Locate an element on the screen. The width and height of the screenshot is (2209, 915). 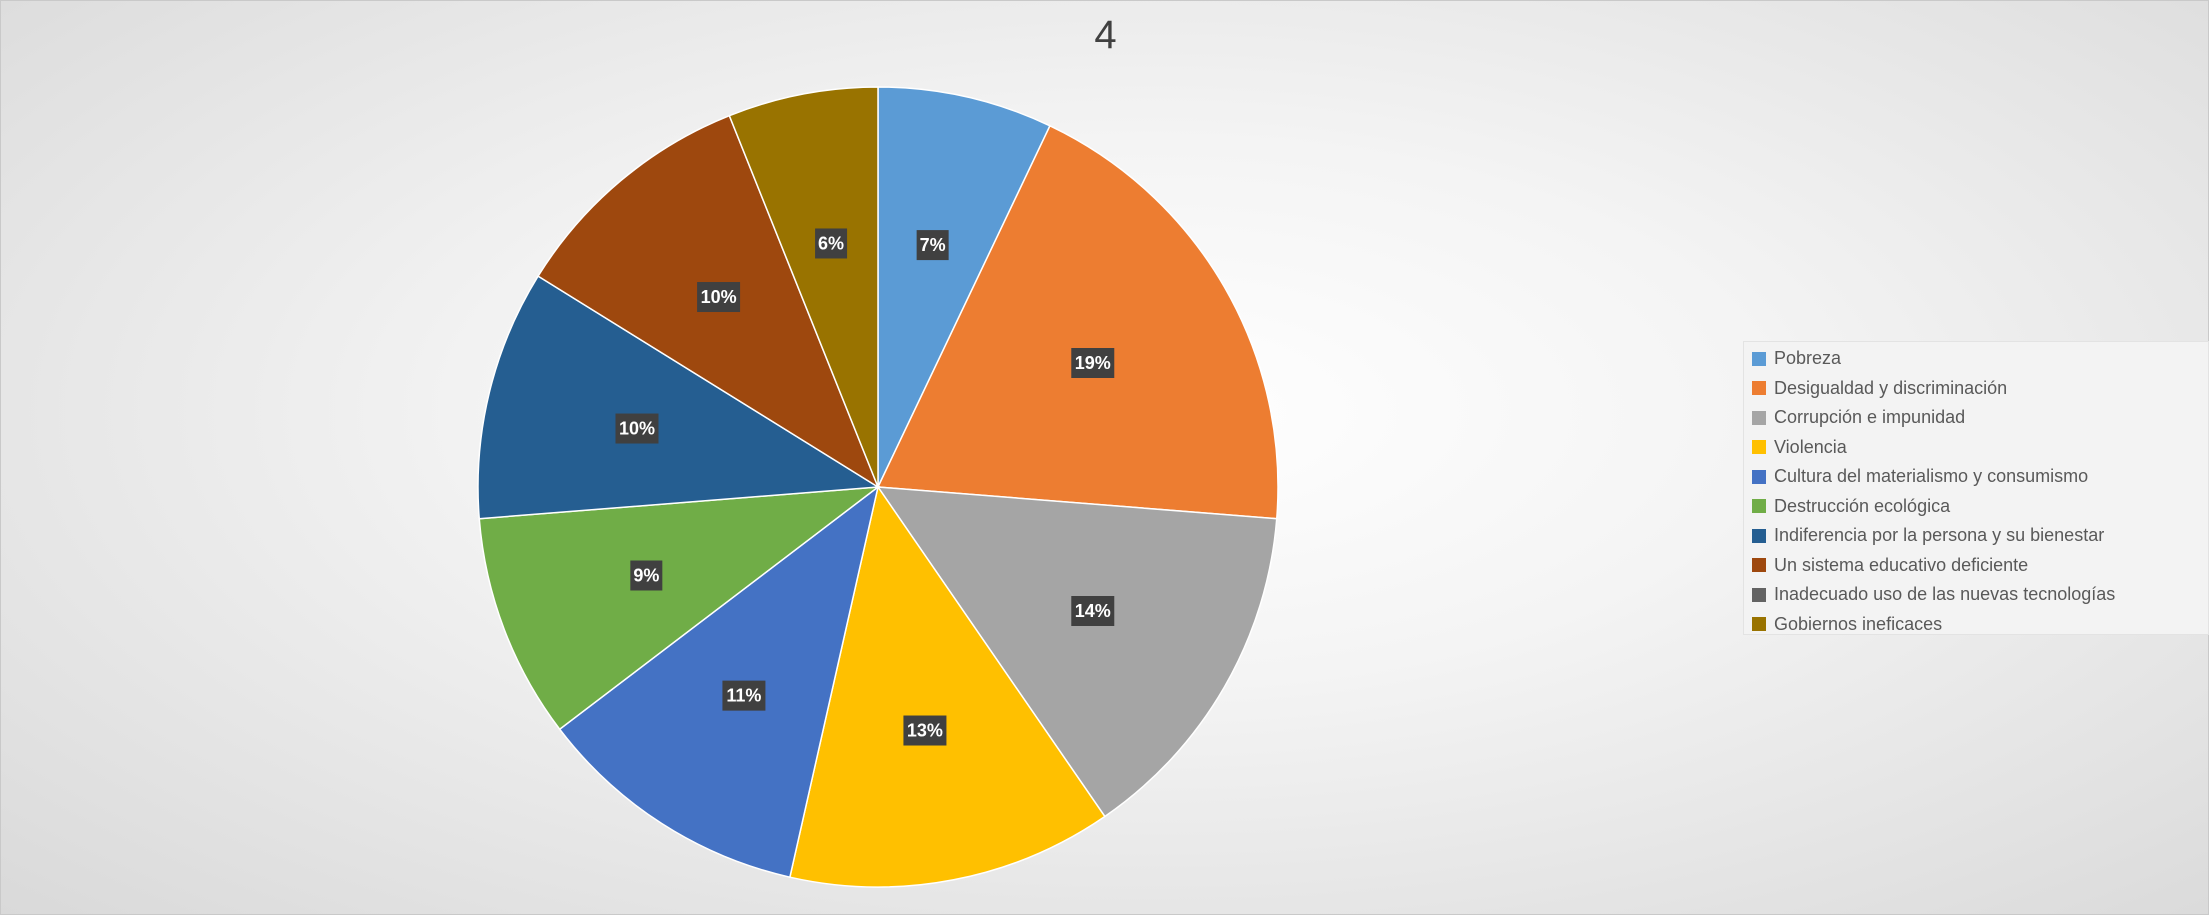
data-label: 7% is located at coordinates (932, 245).